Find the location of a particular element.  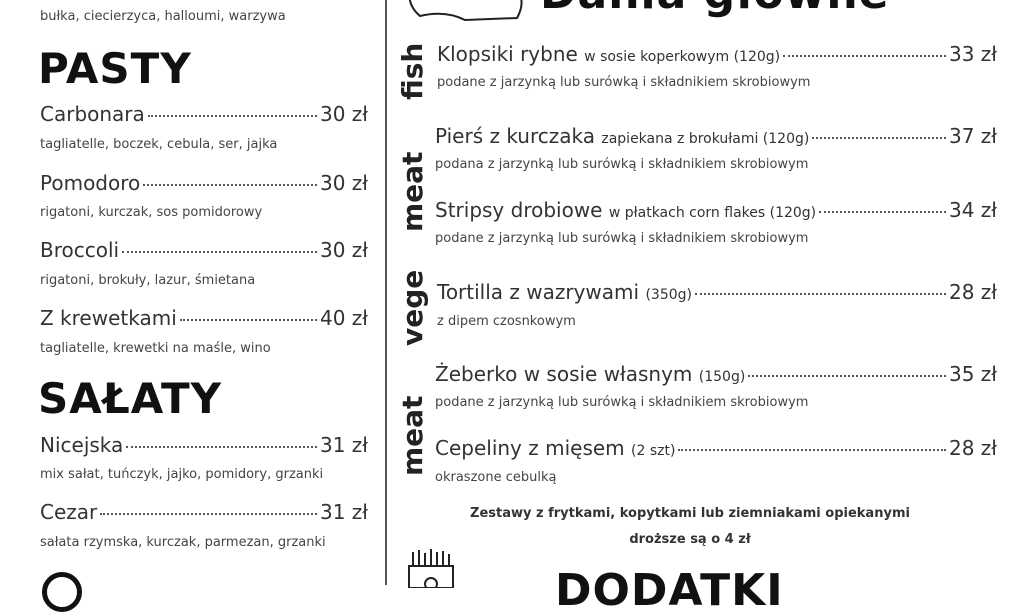

item-name: Cezar is located at coordinates (69, 512).